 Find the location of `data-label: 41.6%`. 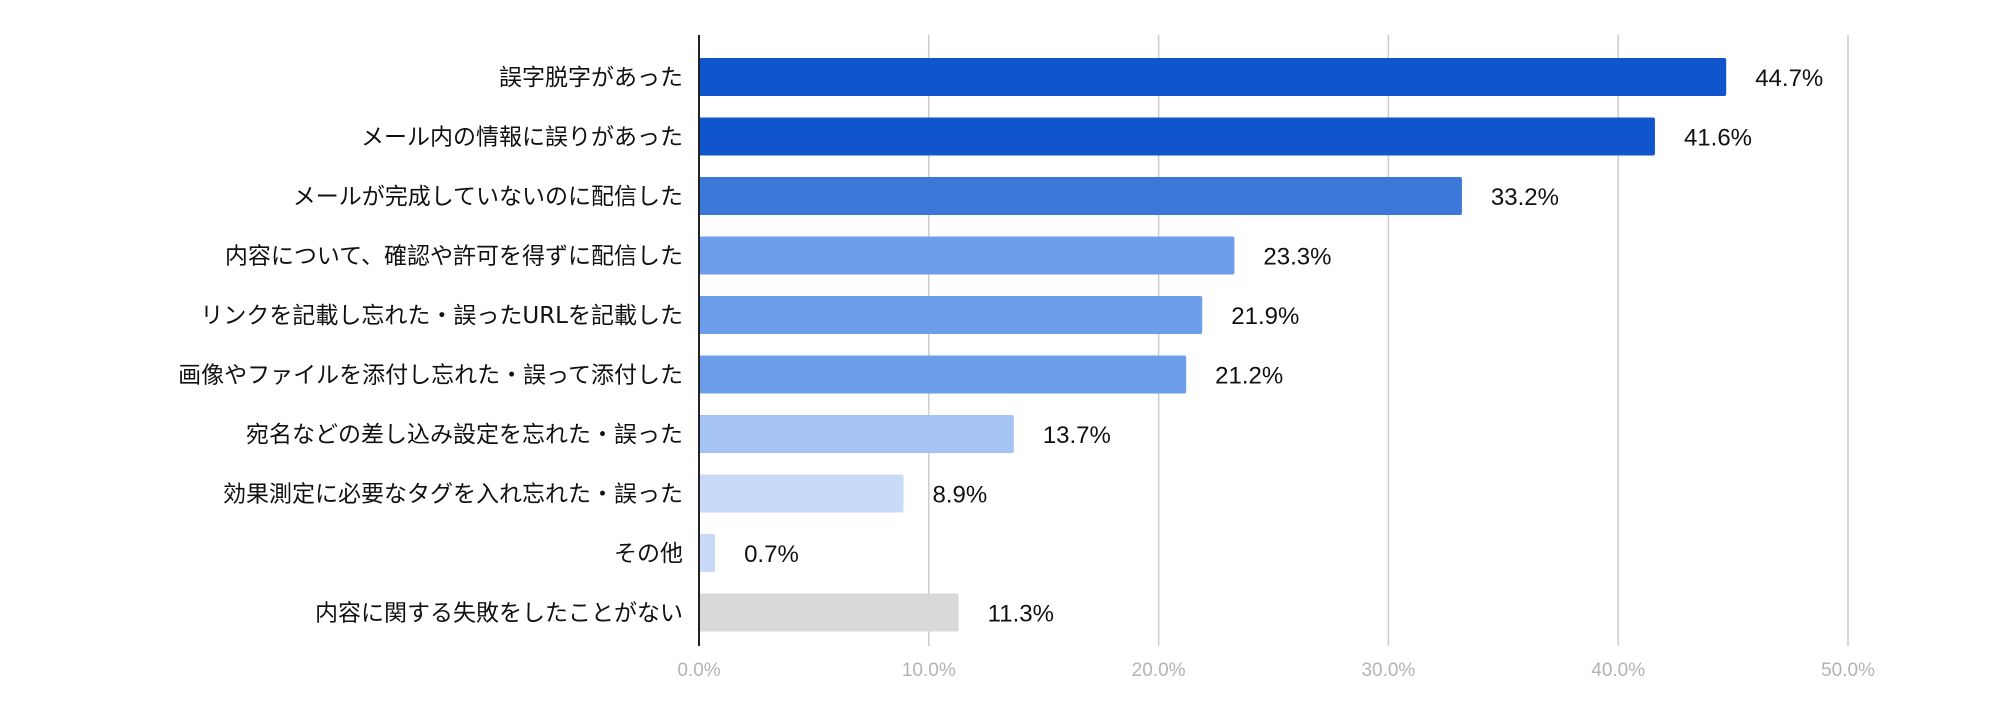

data-label: 41.6% is located at coordinates (1718, 138).